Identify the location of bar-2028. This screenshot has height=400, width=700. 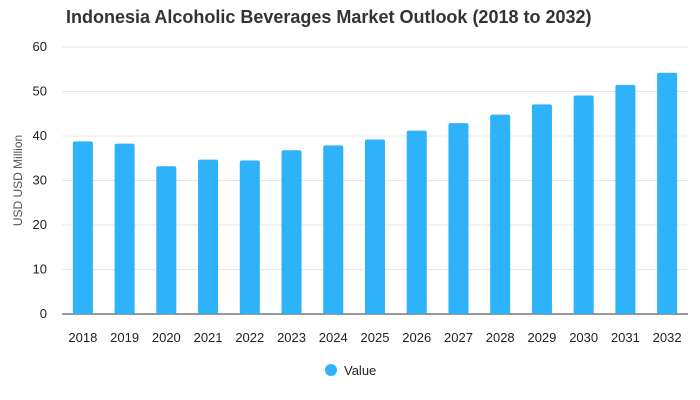
(500, 214).